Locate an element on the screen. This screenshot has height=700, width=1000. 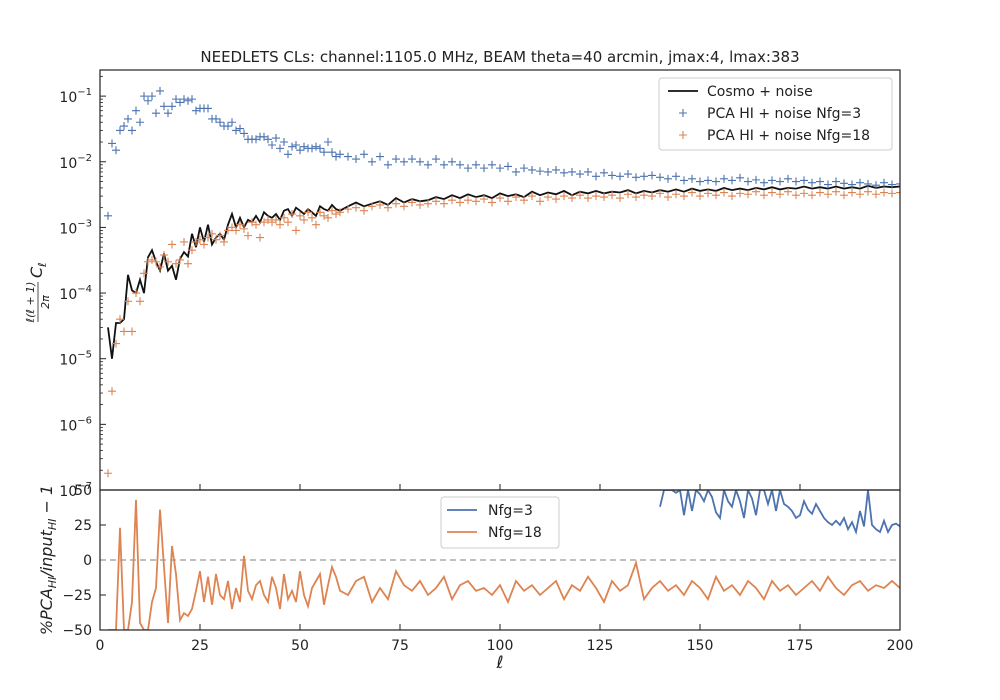
legend-marker-swatch is located at coordinates (683, 113).